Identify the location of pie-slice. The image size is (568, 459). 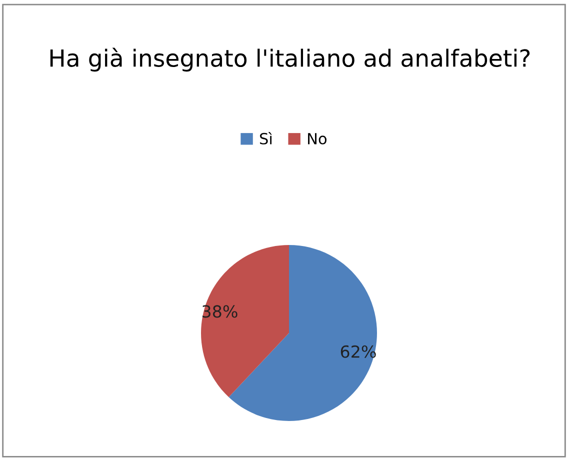
(245, 321).